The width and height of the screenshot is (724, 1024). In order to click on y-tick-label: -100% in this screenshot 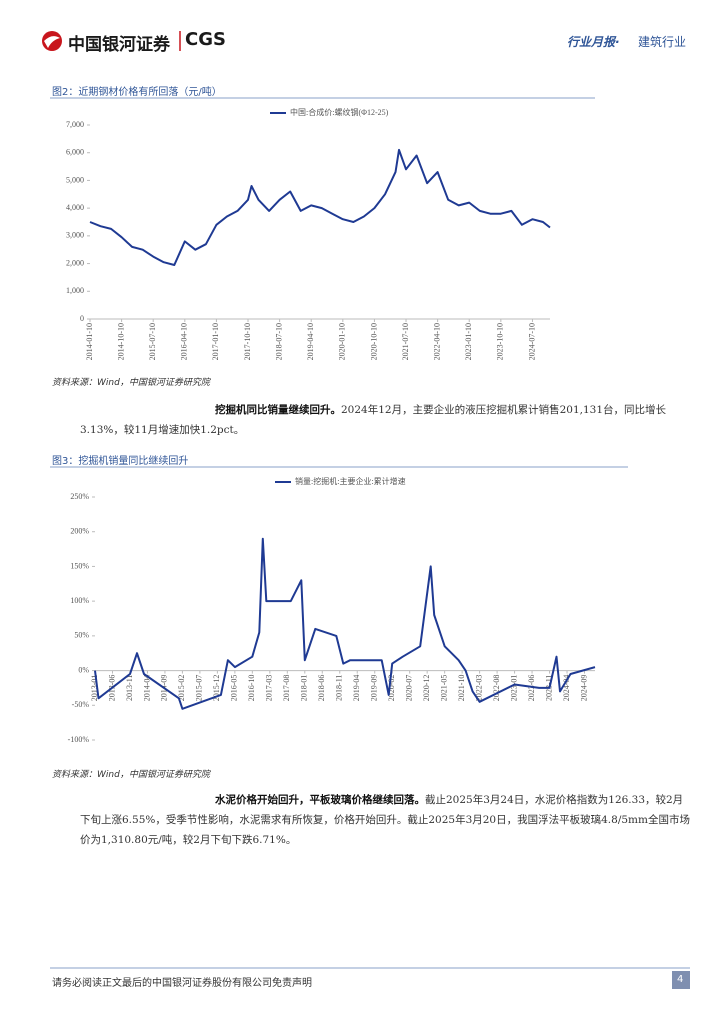, I will do `click(79, 739)`.